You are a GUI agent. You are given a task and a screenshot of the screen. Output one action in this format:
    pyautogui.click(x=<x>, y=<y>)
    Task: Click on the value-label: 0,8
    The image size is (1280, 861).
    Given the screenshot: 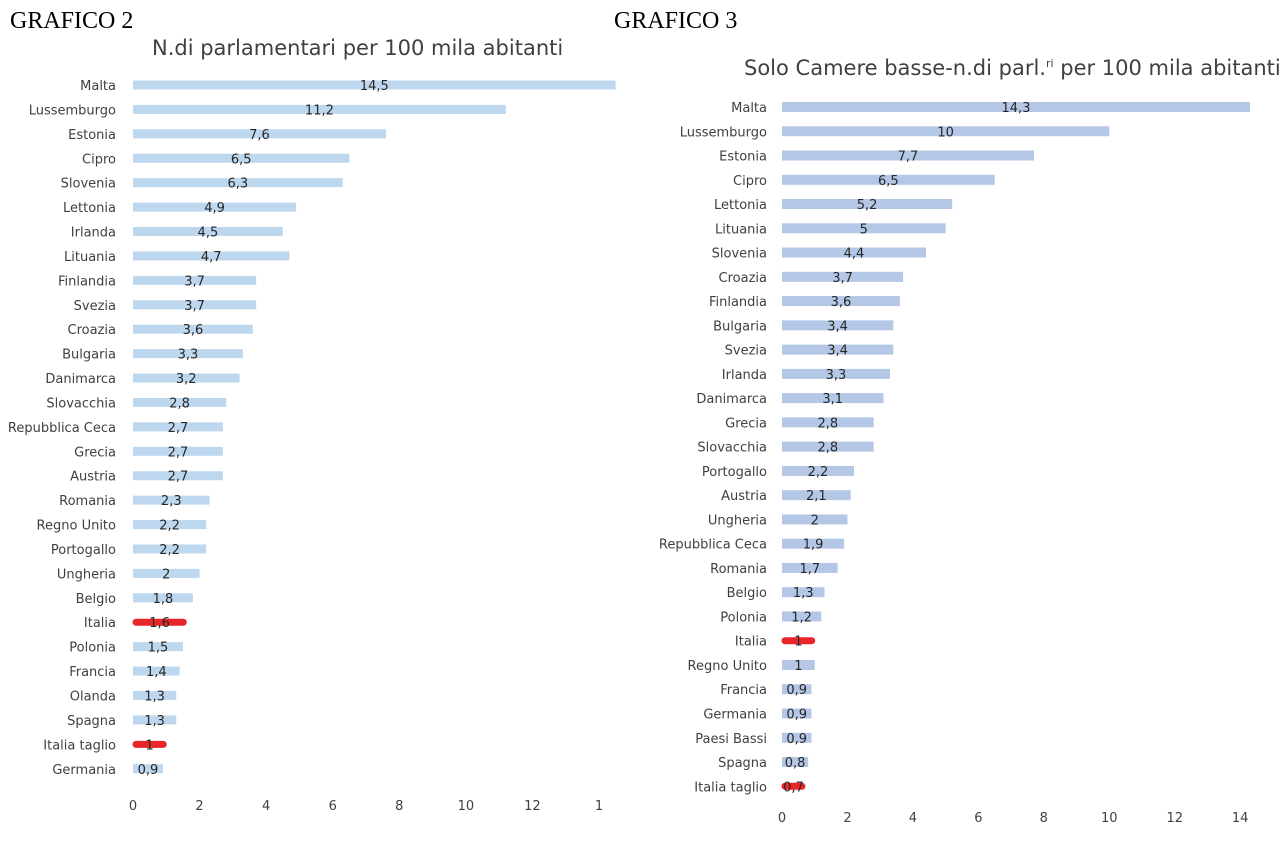 What is the action you would take?
    pyautogui.click(x=795, y=763)
    